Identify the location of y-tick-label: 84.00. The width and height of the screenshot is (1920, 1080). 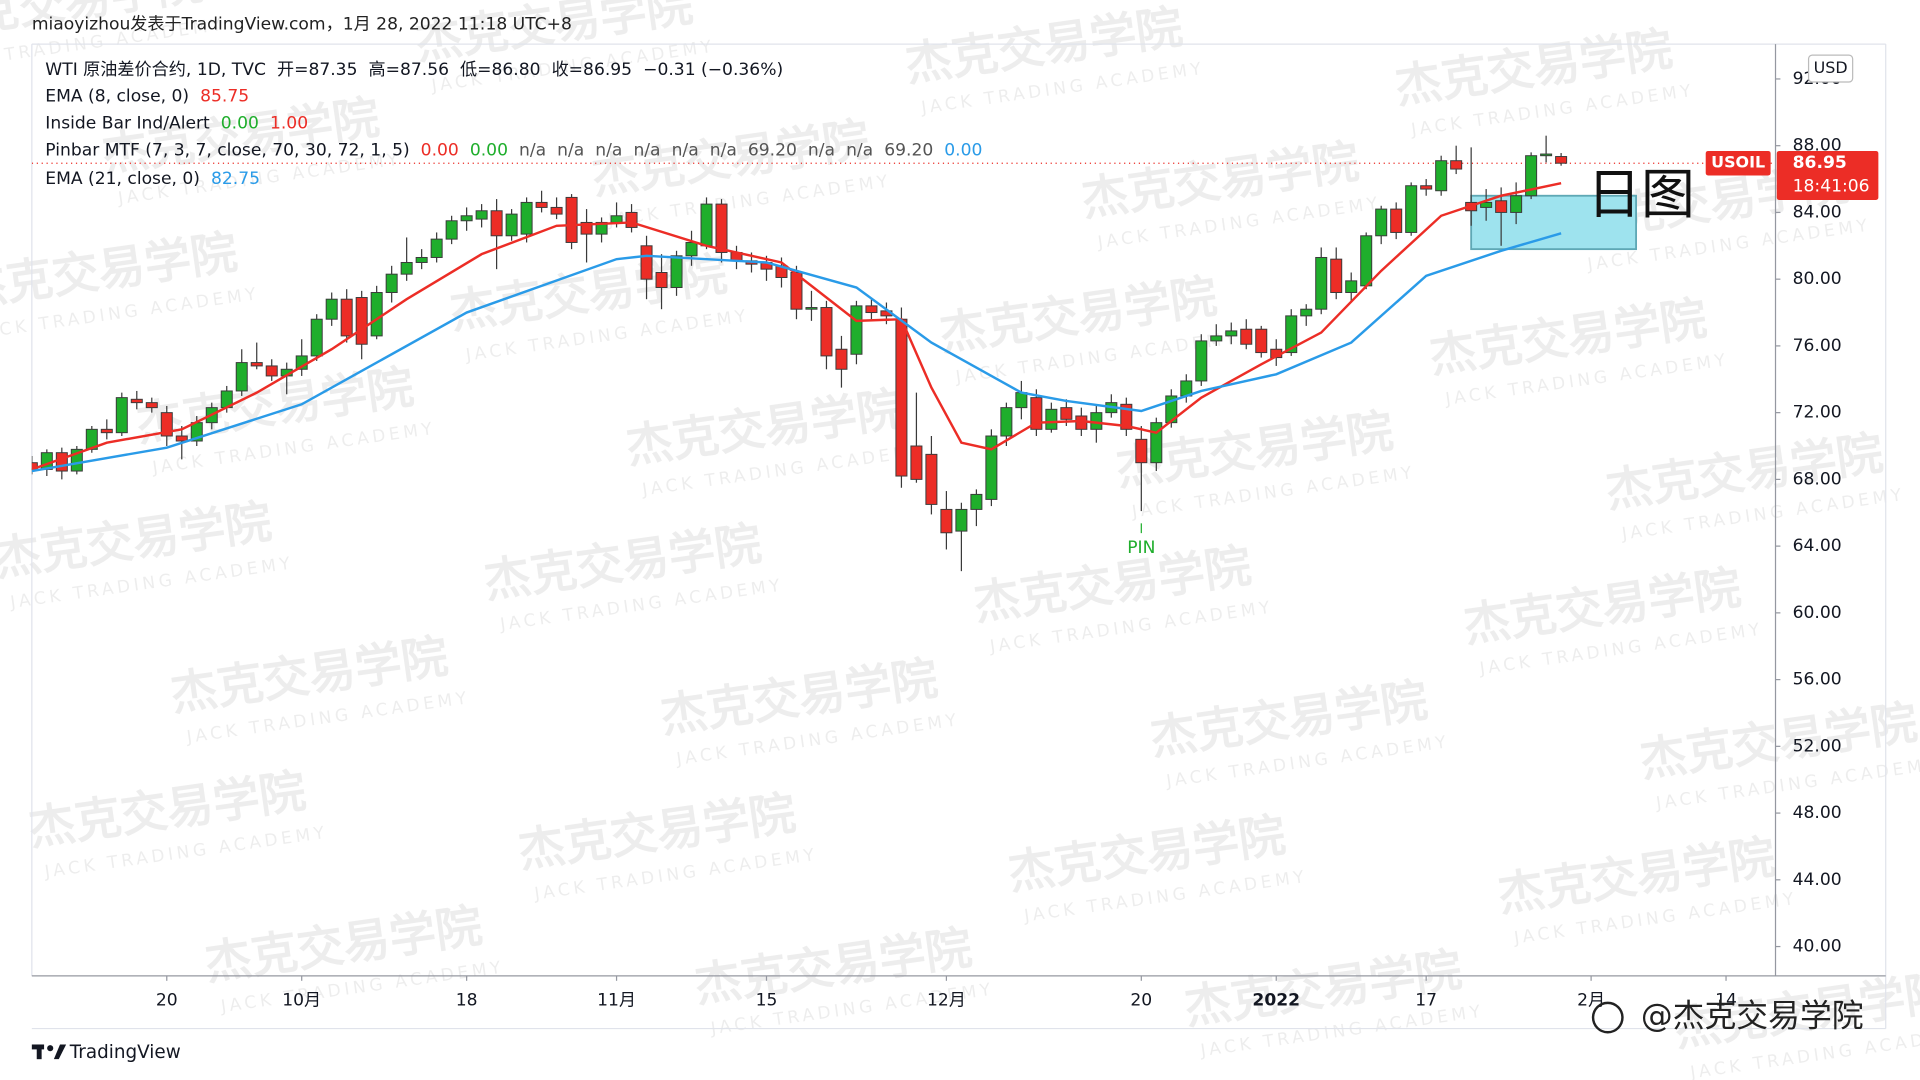
(1817, 212).